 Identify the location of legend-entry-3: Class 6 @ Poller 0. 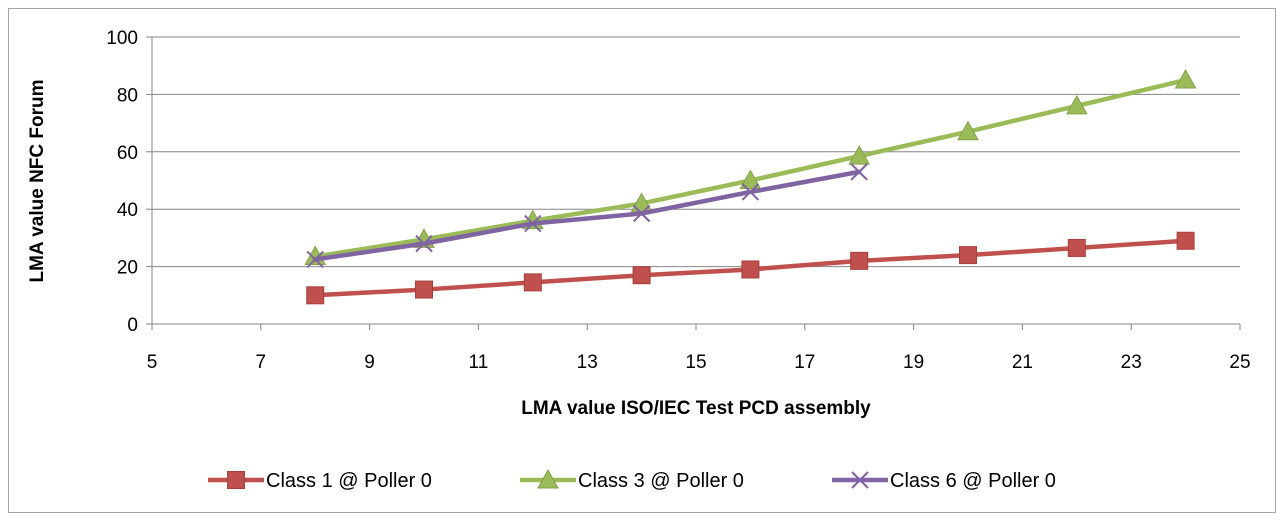
(944, 481).